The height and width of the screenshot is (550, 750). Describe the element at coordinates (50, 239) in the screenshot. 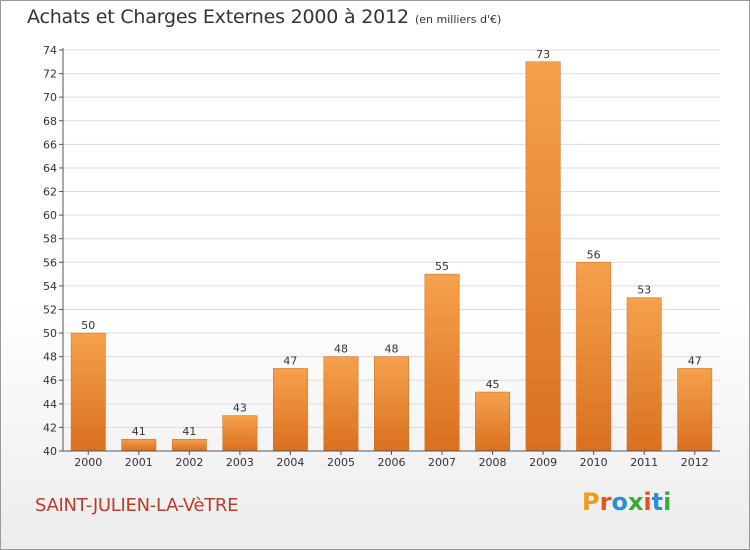

I see `y-tick-label: 58` at that location.